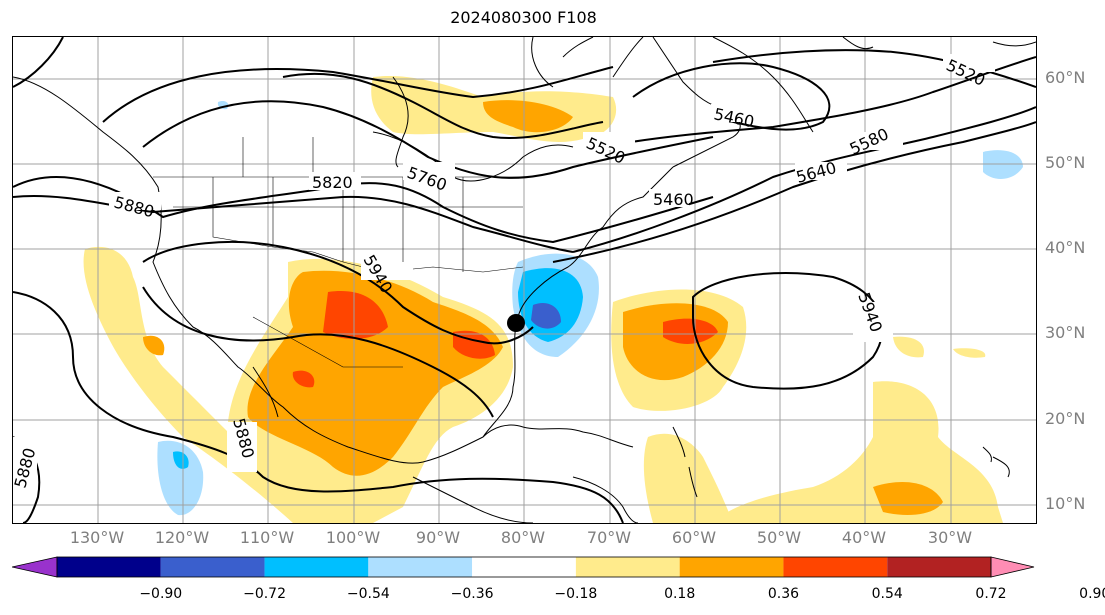 The width and height of the screenshot is (1105, 615). I want to click on colorbar-tick-label: −0.90, so click(161, 594).